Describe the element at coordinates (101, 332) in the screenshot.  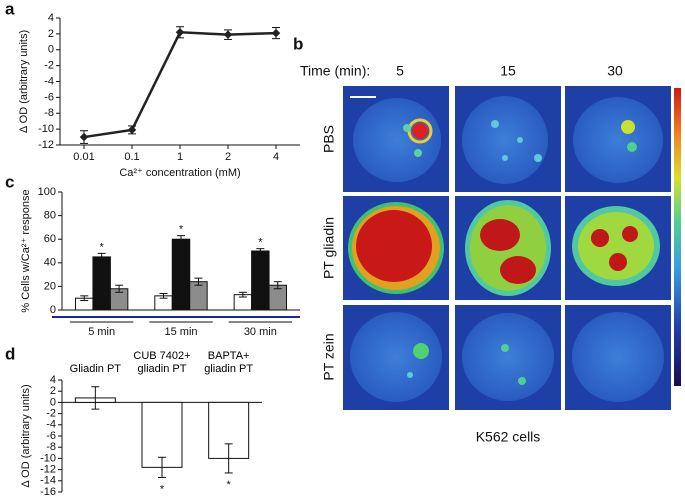
I see `x-tick-label: 5 min` at that location.